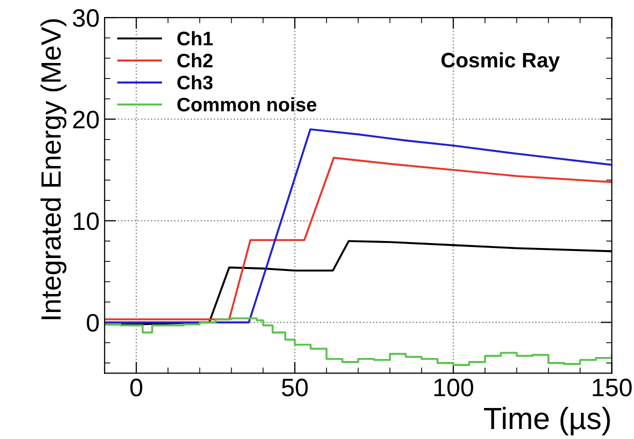  What do you see at coordinates (53, 169) in the screenshot?
I see `y-axis-title: Integrated Energy (MeV)` at bounding box center [53, 169].